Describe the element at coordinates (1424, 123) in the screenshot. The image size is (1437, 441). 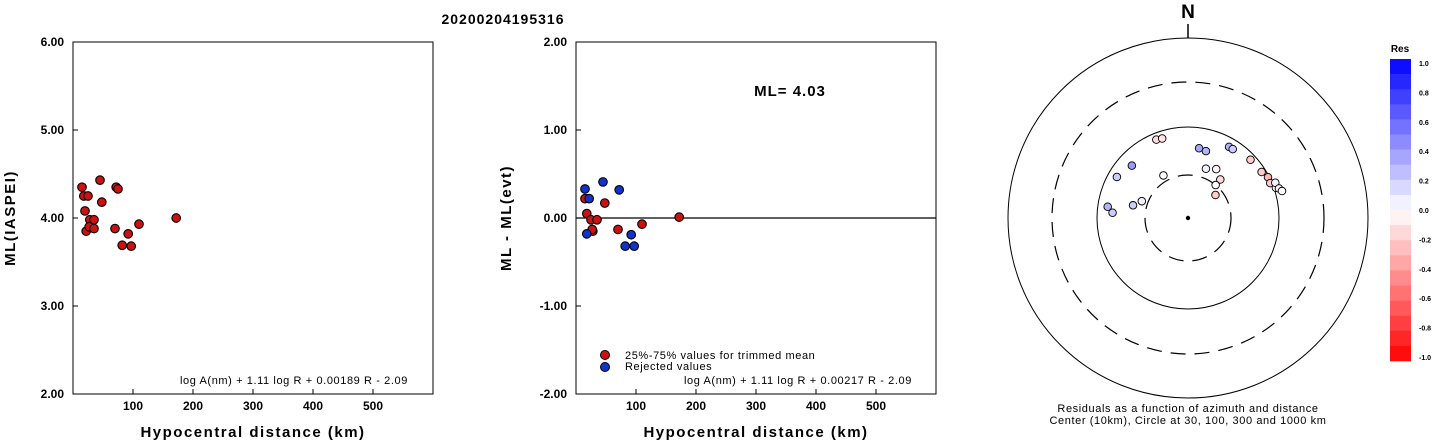
I see `colorbar-label: 0.6` at that location.